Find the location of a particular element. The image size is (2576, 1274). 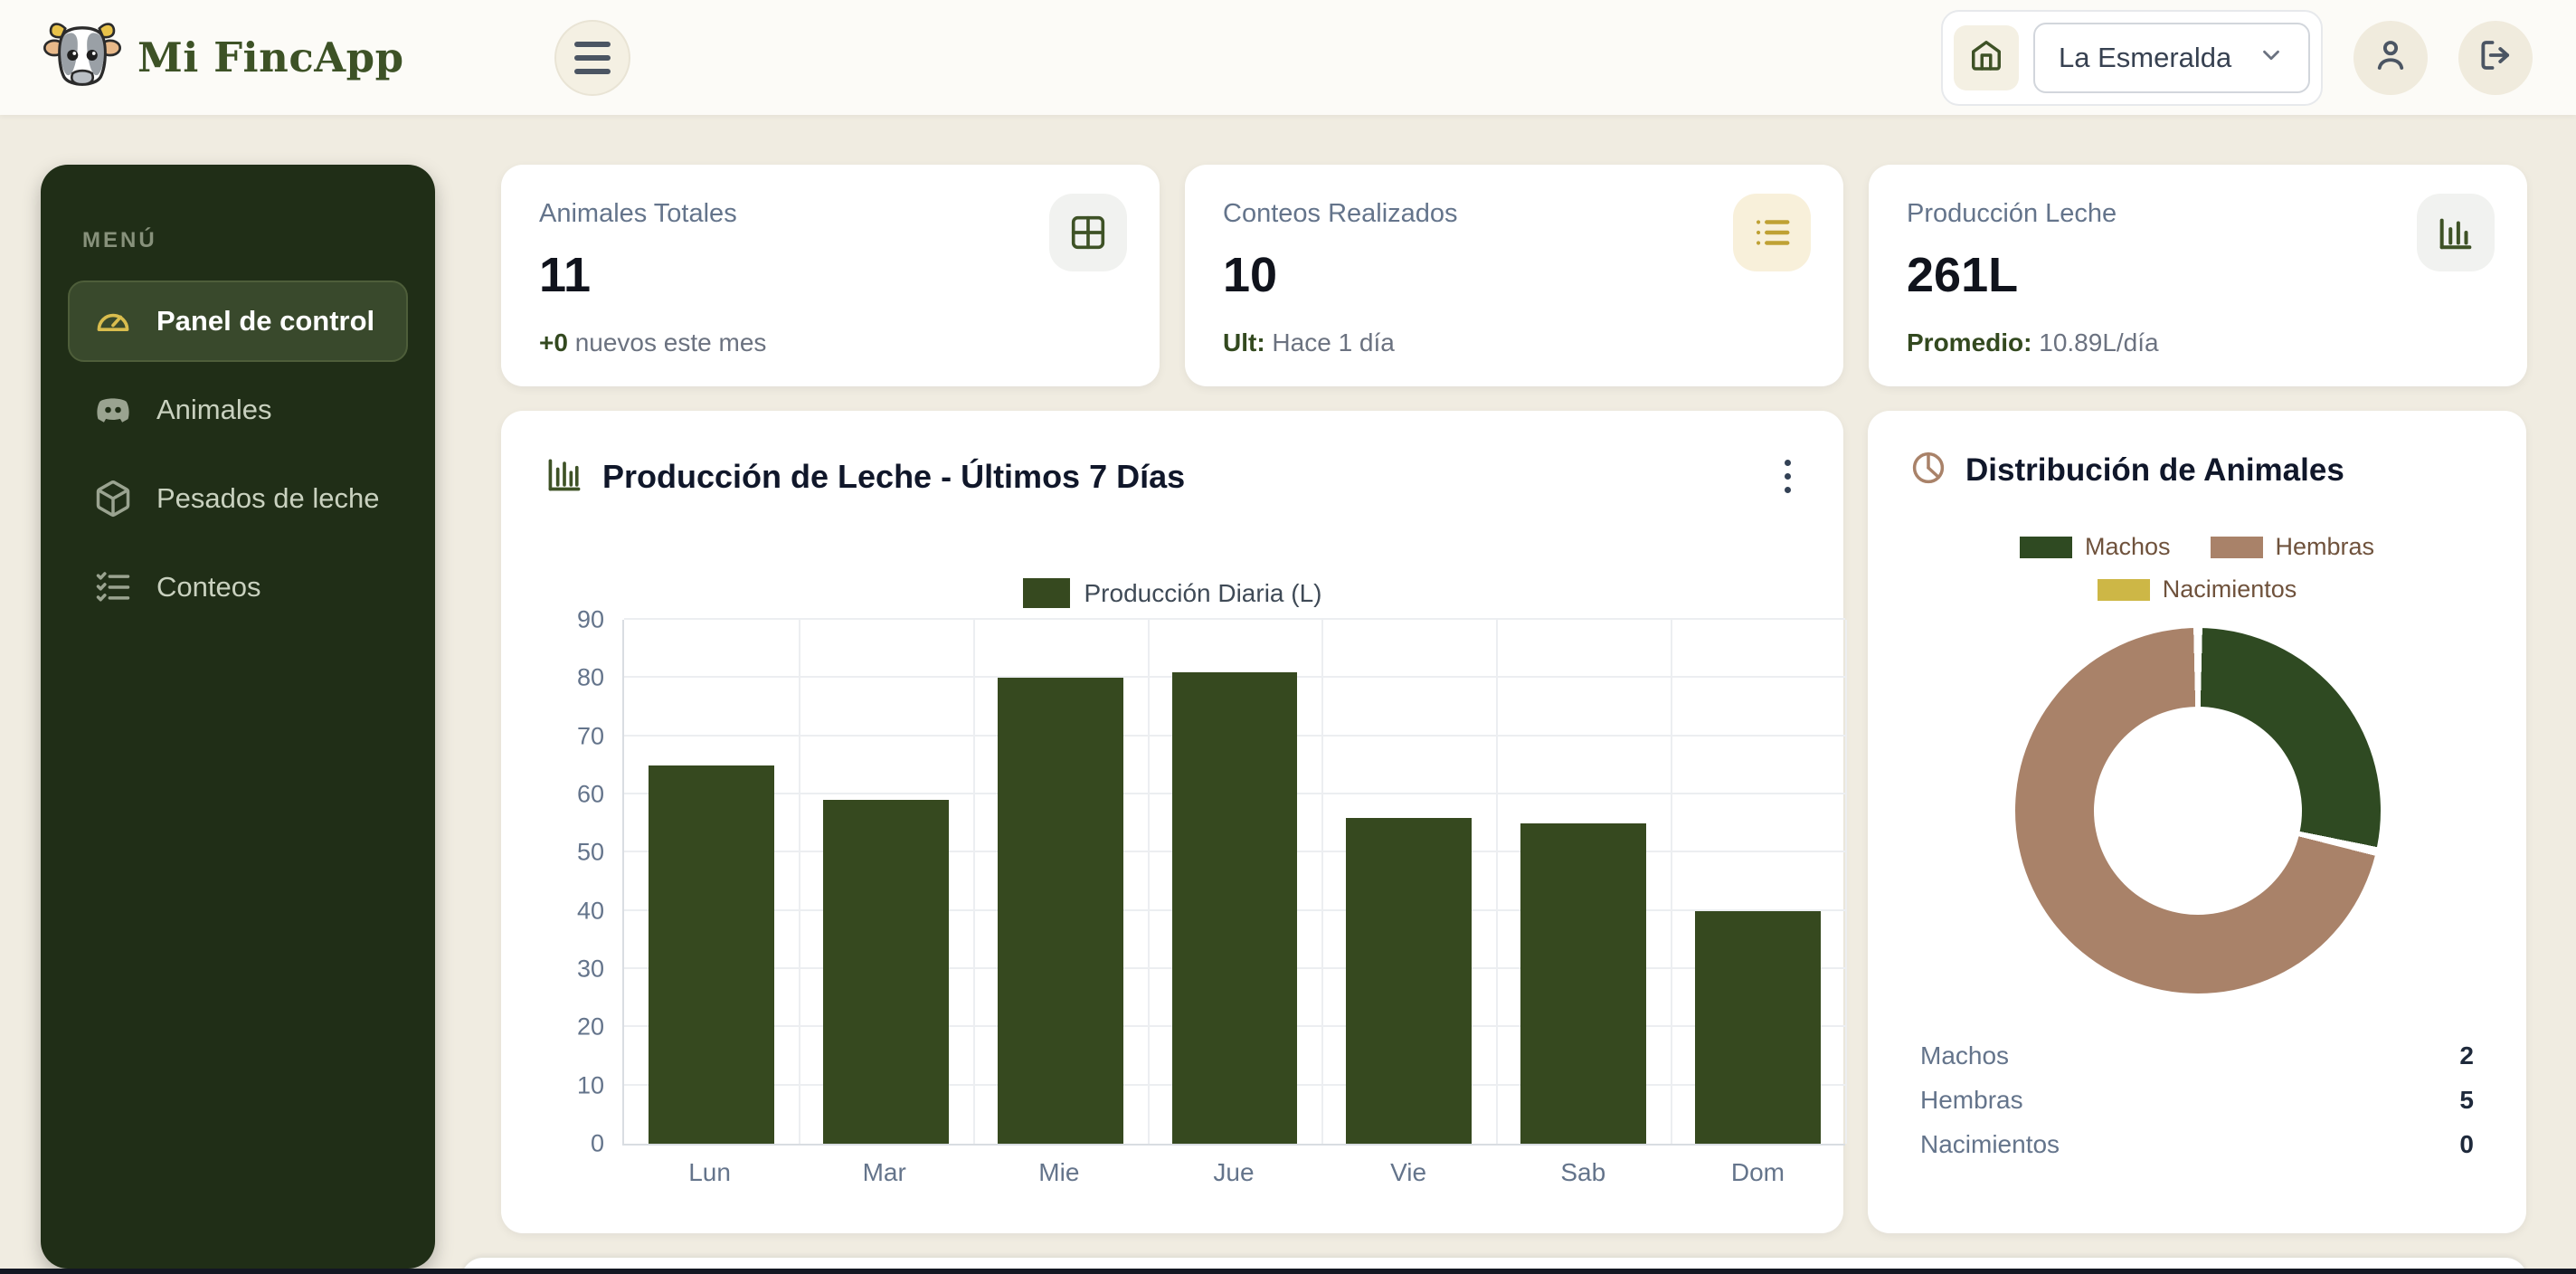

sidebar-item-pesados-de-leche: Pesados de leche is located at coordinates (238, 498).